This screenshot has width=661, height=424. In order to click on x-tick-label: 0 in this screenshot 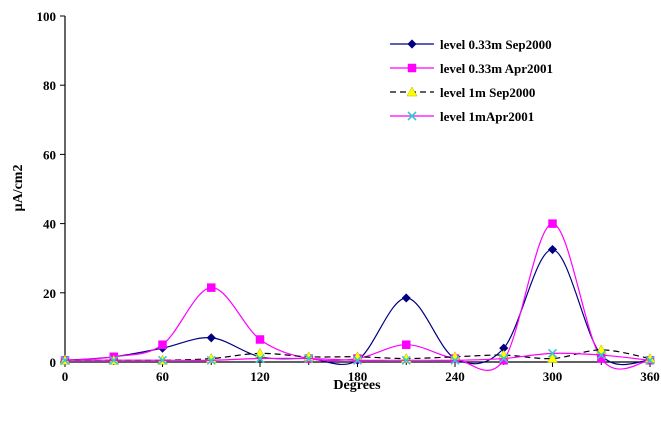, I will do `click(65, 376)`.